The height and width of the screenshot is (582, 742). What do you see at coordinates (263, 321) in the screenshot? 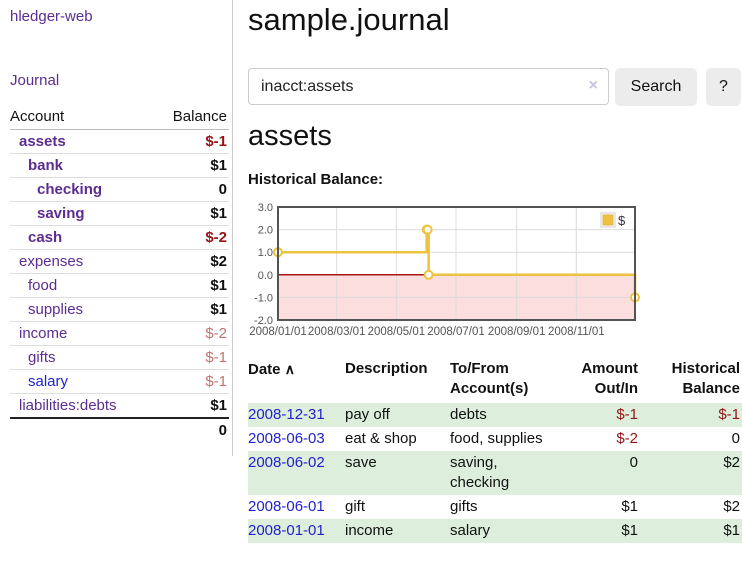
I see `y-tick-label: -2.0` at bounding box center [263, 321].